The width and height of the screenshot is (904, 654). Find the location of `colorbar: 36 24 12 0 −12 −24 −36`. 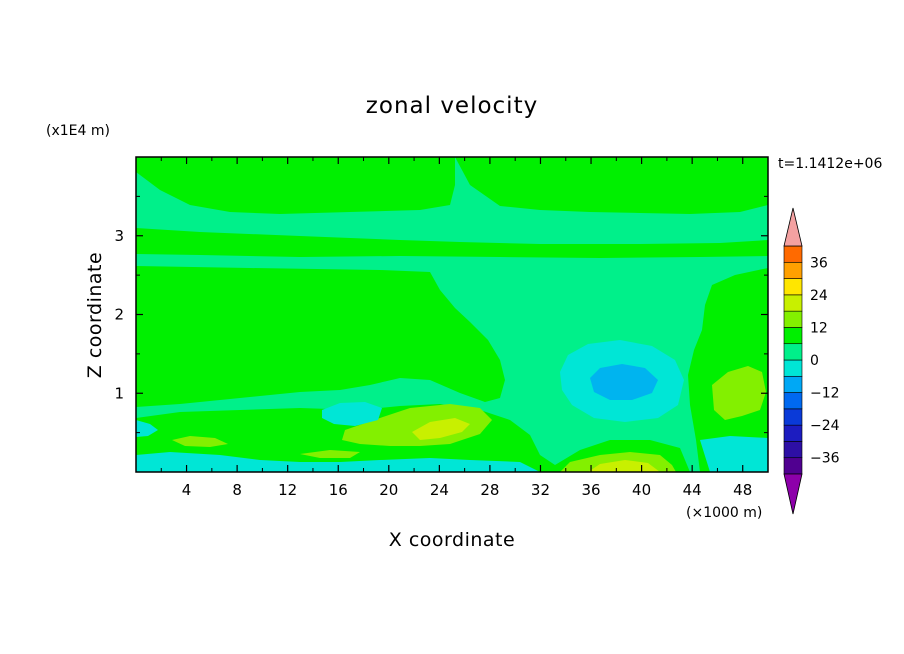

colorbar: 36 24 12 0 −12 −24 −36 is located at coordinates (811, 361).